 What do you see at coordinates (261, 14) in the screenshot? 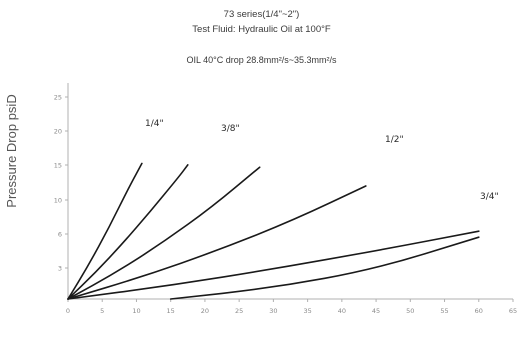
I see `chart-title: 73 series(1/4"~2")` at bounding box center [261, 14].